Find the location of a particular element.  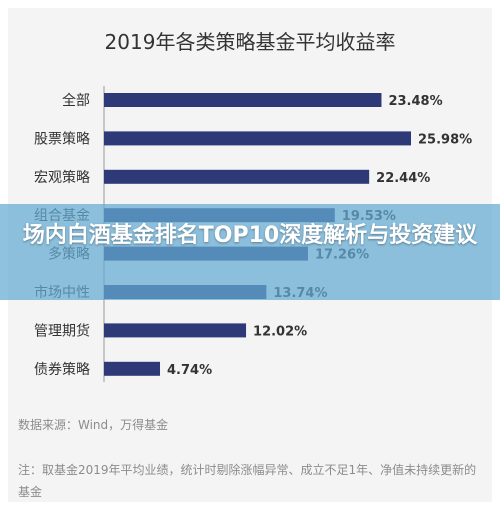

category-label: 宏观策略 is located at coordinates (62, 177).